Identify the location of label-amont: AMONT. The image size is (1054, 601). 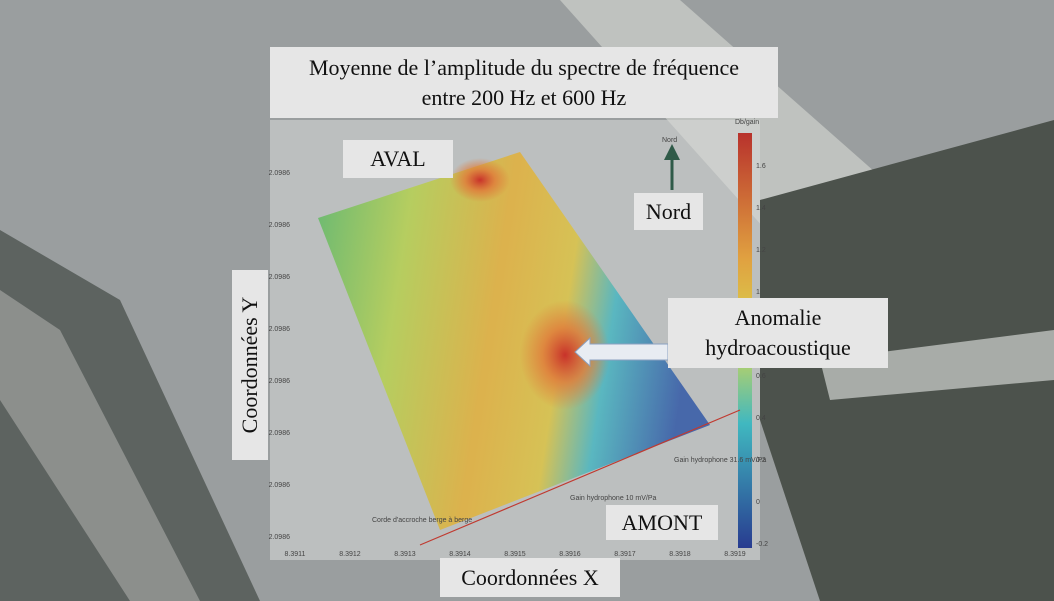
(662, 522).